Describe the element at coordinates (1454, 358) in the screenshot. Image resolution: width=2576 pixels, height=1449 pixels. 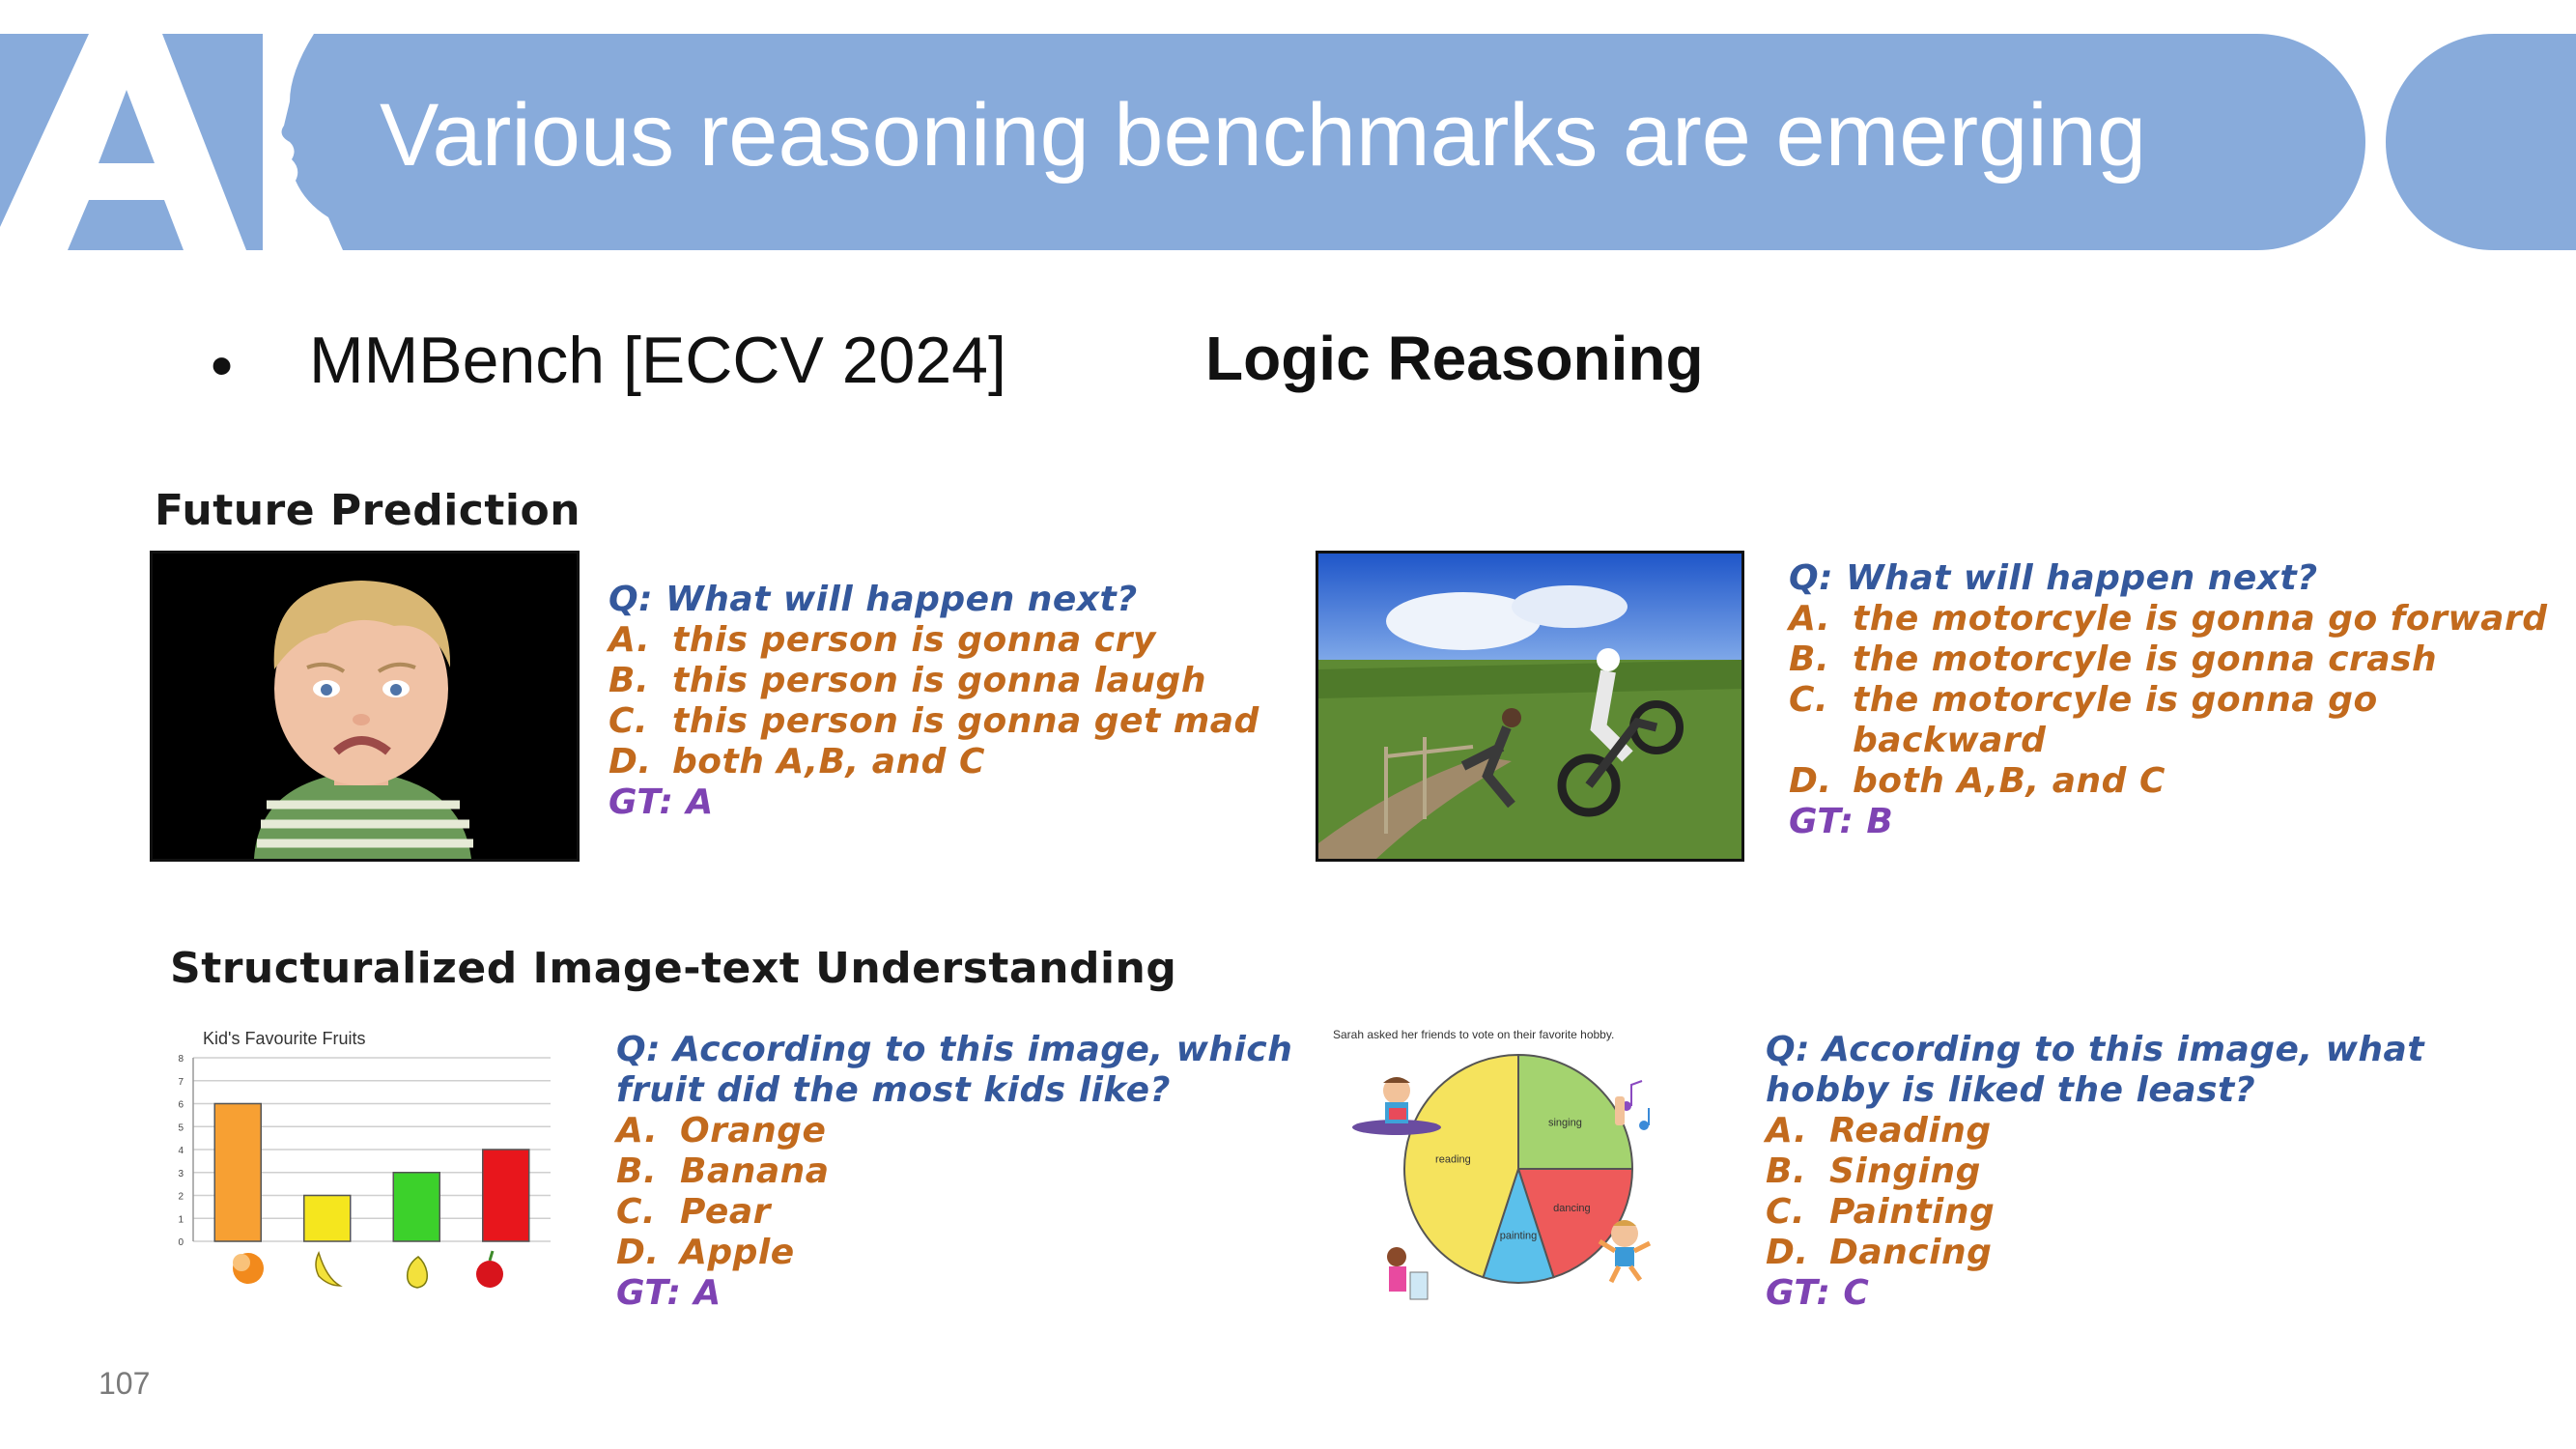
I see `category-label: Logic Reasoning` at that location.